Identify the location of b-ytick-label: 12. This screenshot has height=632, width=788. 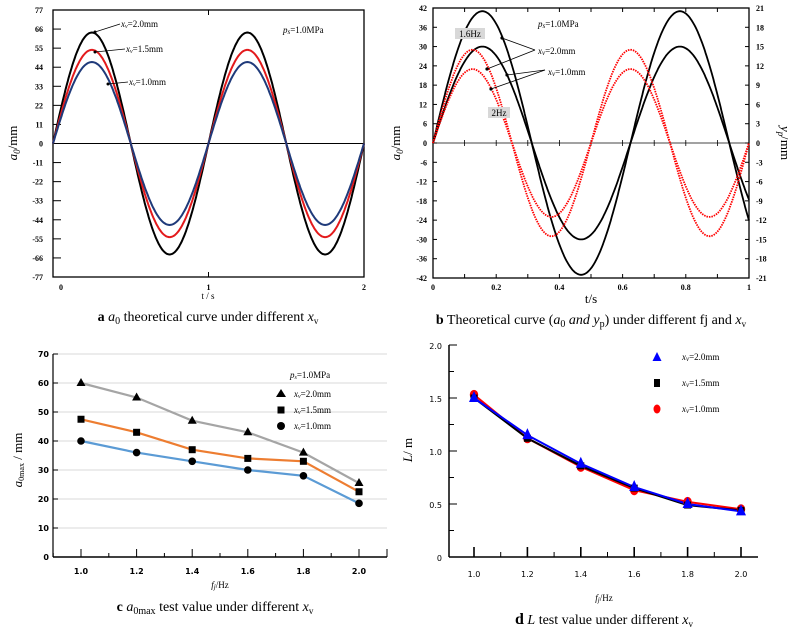
(423, 104).